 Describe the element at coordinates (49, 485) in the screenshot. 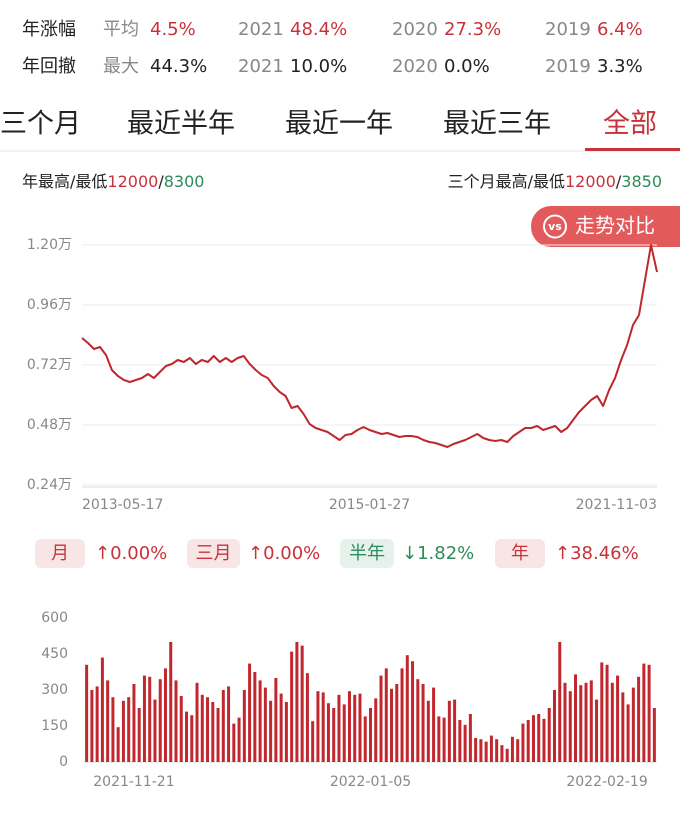

I see `y-tick-label: 0.24万` at that location.